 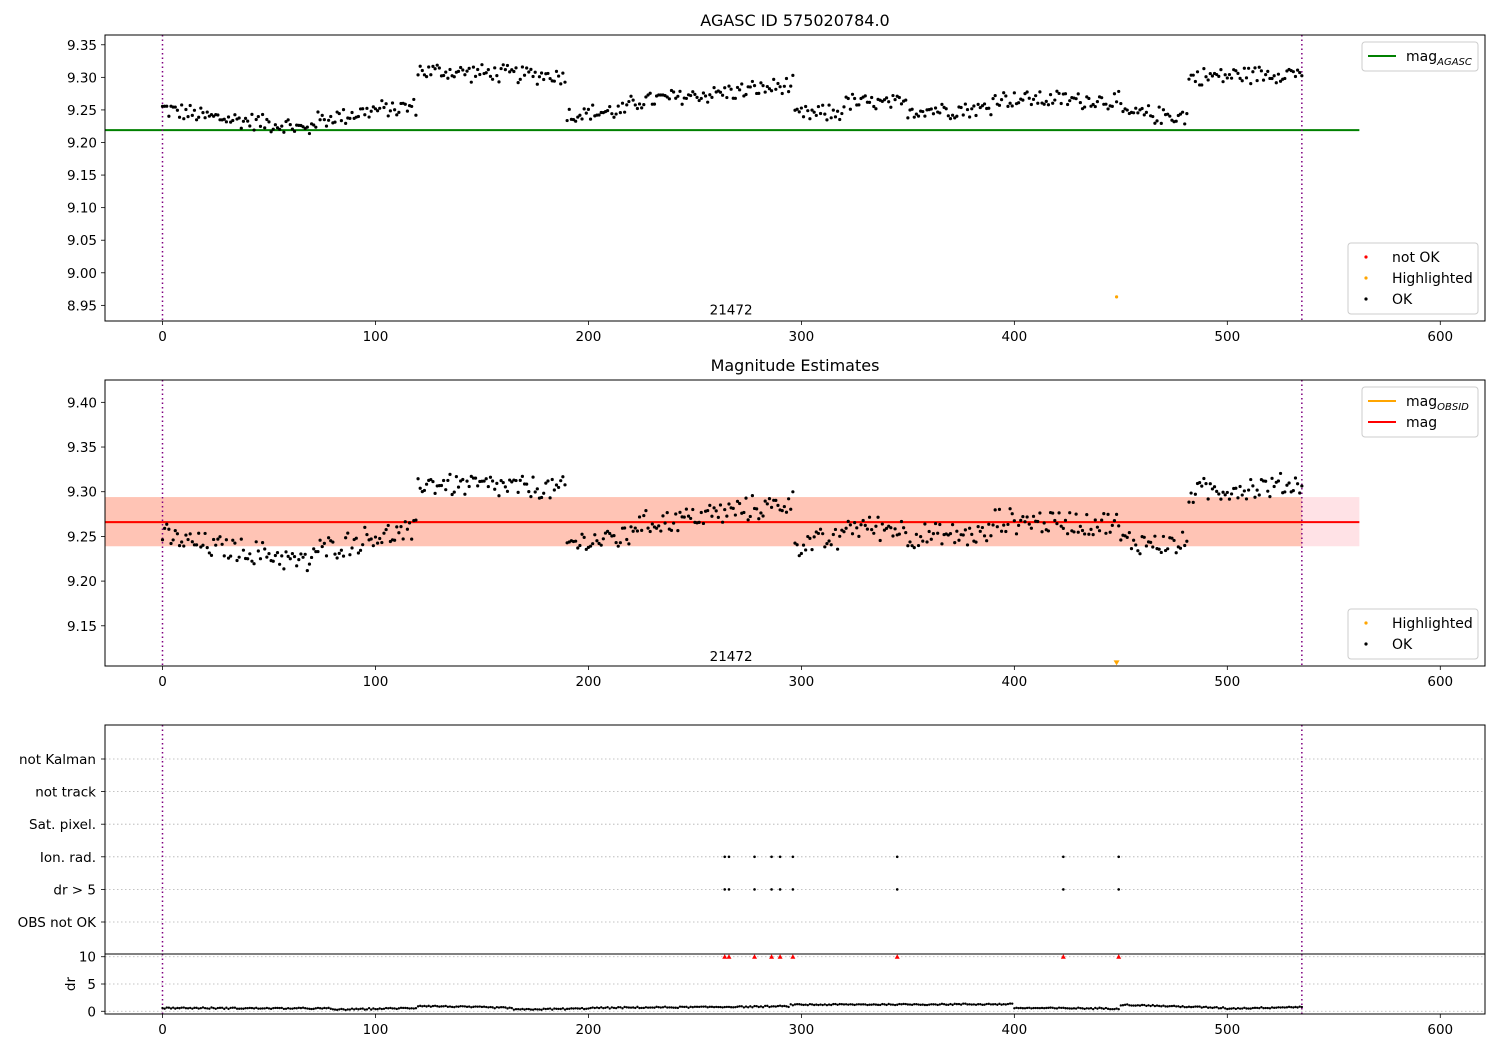 I want to click on legend-label: mag, so click(x=1421, y=423).